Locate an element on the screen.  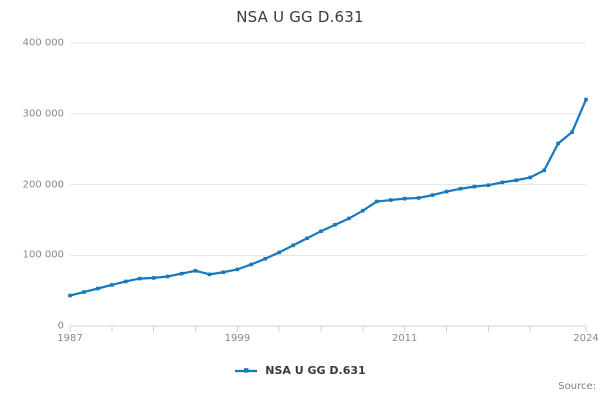
y-axis-labels: 0 100 000 200 000 300 000 400 000 is located at coordinates (32, 200).